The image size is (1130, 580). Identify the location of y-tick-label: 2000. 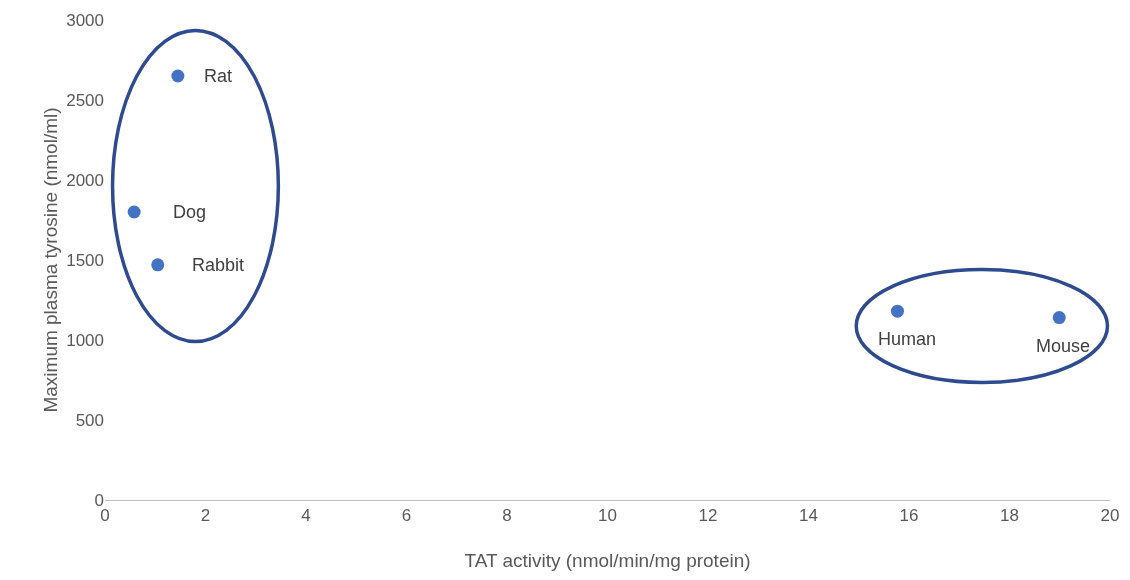
(85, 180).